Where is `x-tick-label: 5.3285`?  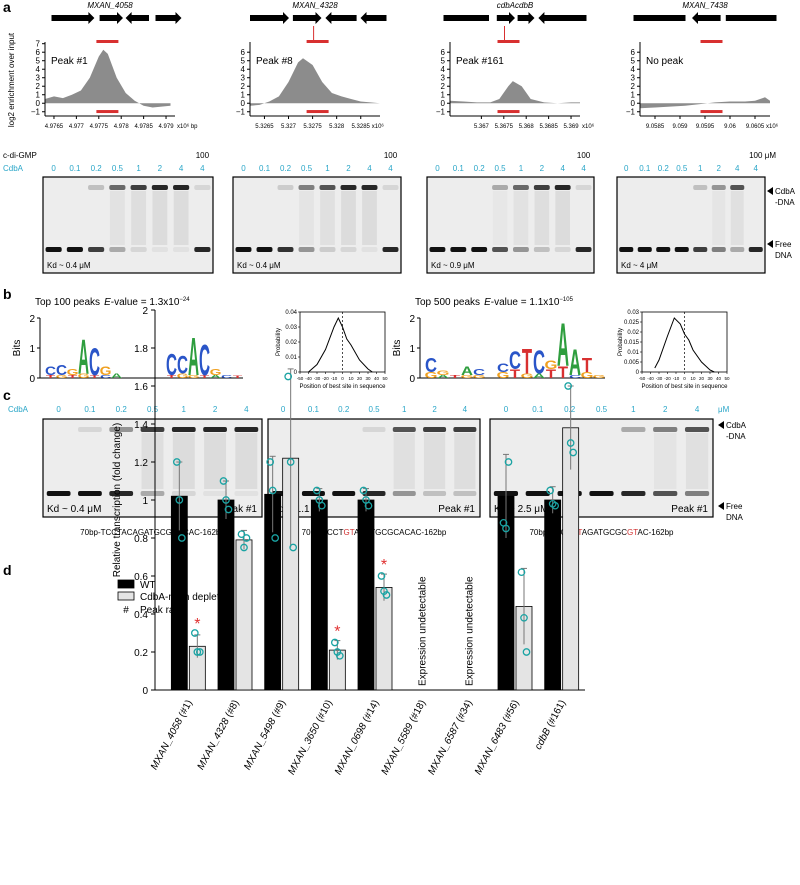 x-tick-label: 5.3285 is located at coordinates (361, 127).